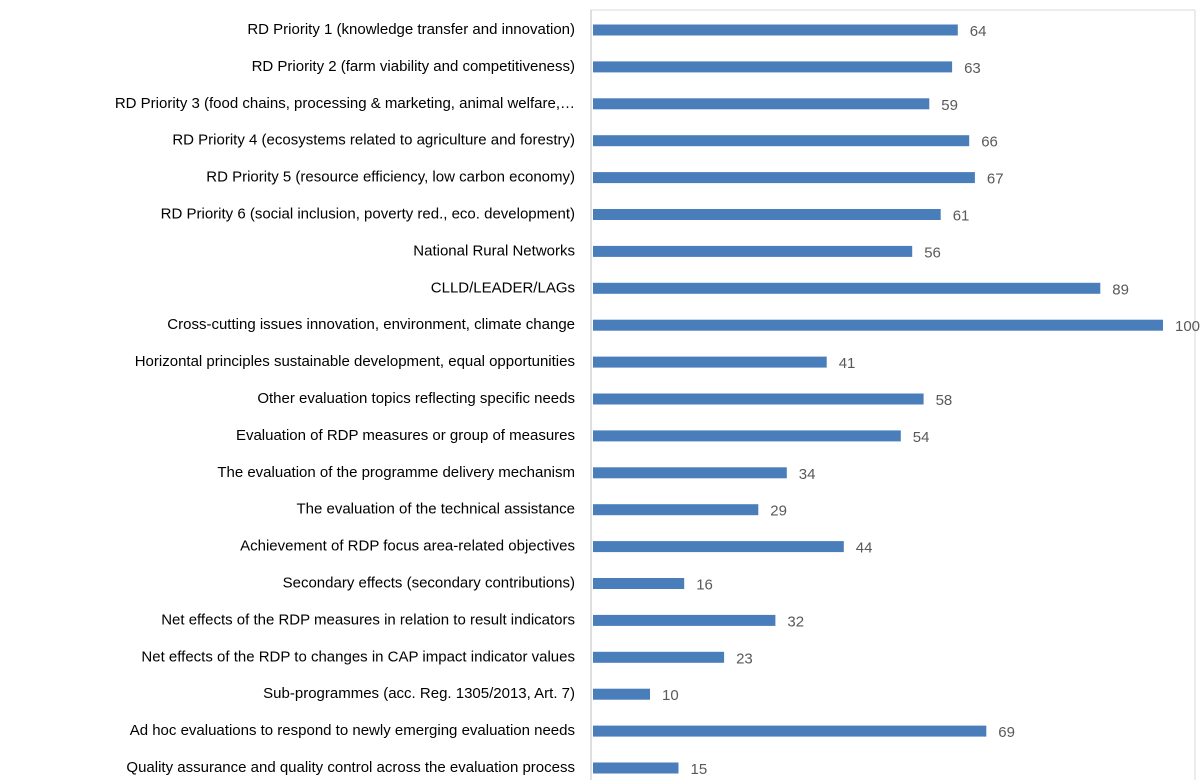 Image resolution: width=1201 pixels, height=780 pixels. Describe the element at coordinates (978, 31) in the screenshot. I see `value-label: 64` at that location.